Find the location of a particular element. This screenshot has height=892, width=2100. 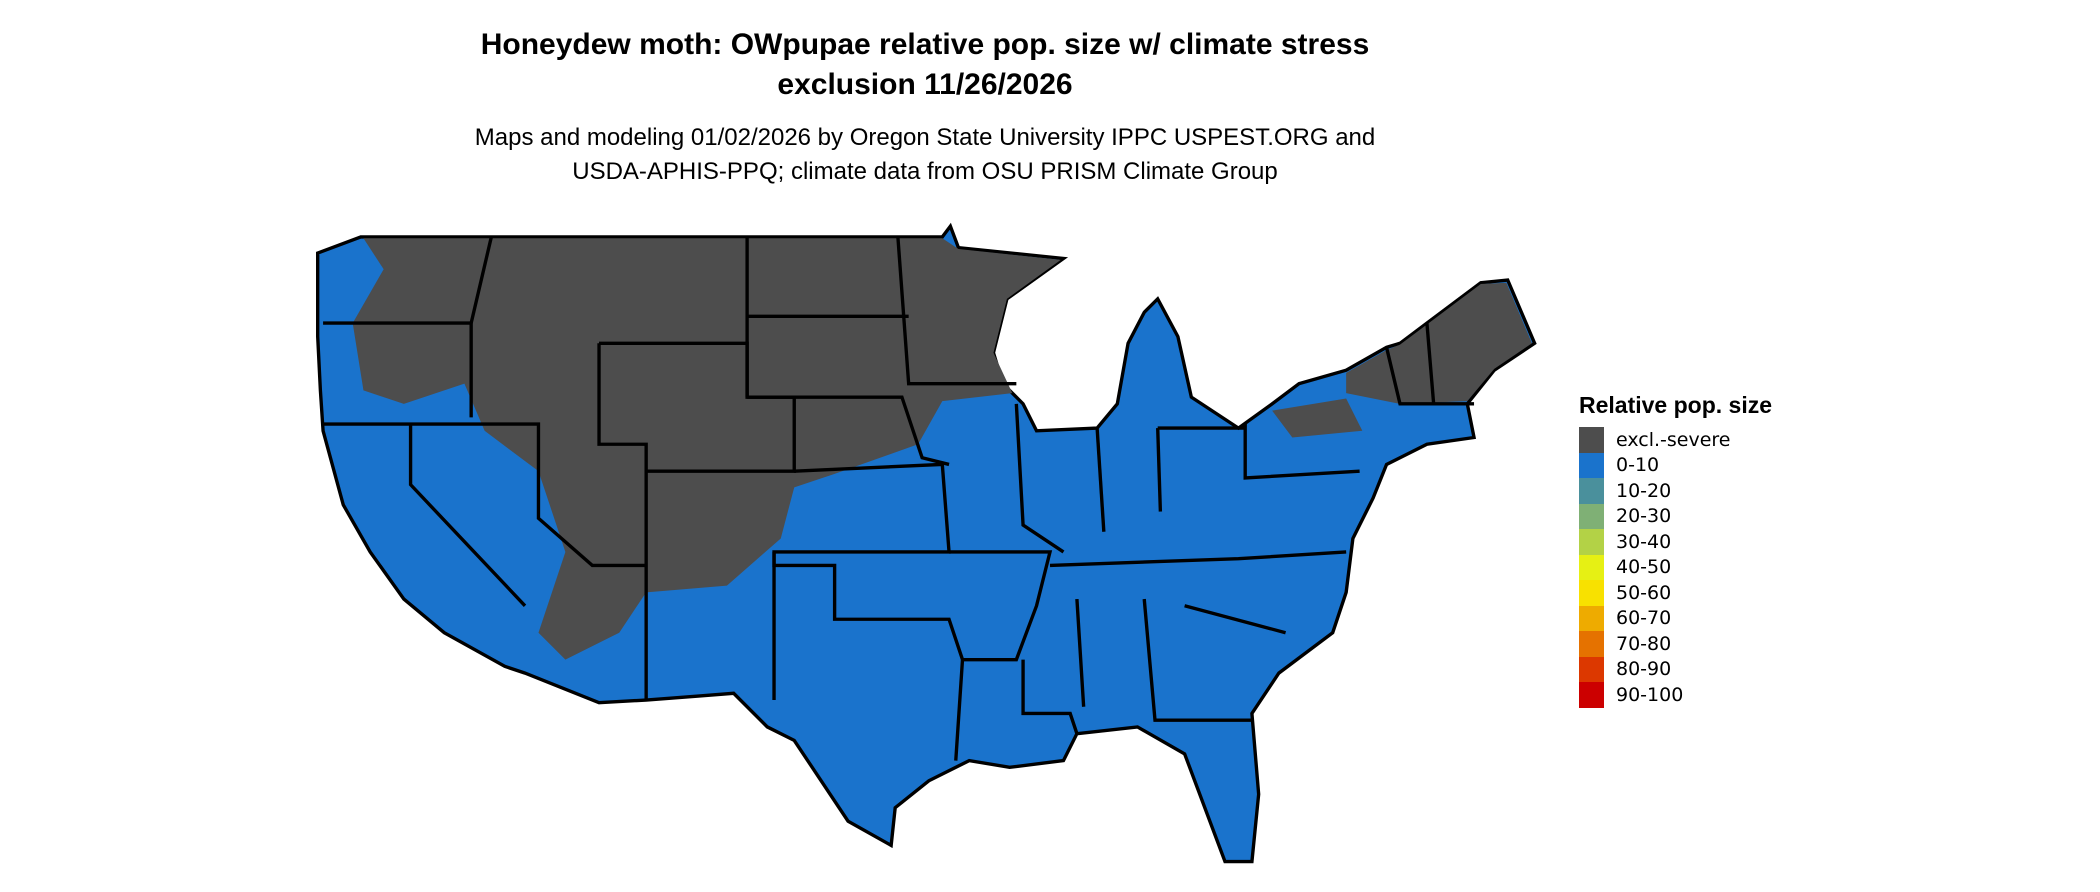

legend-item: 70-80 is located at coordinates (1675, 644).